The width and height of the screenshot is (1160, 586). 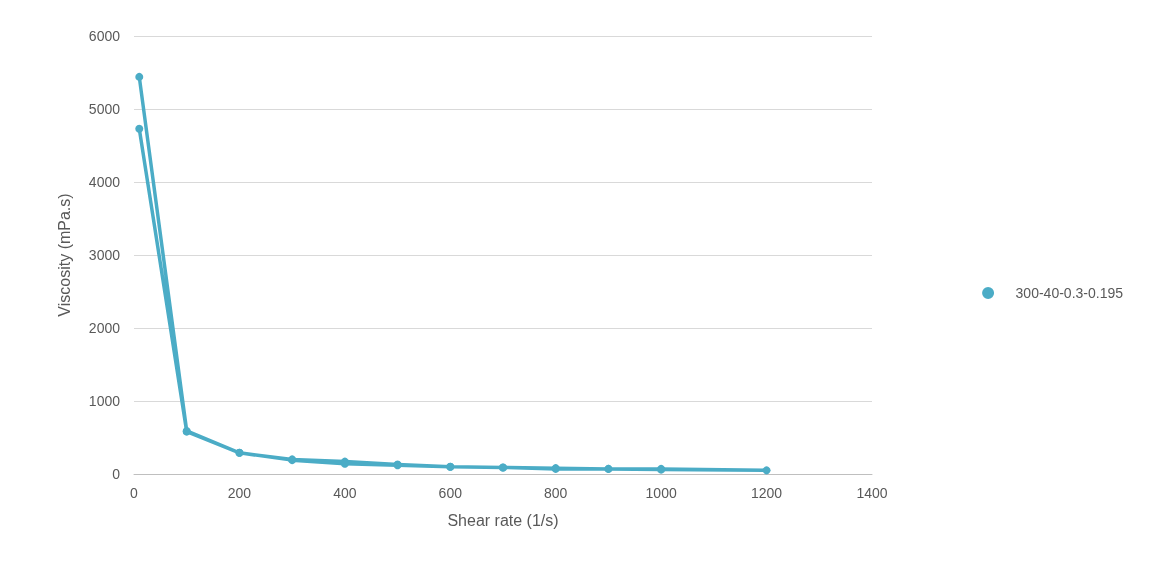 I want to click on y-tick-label: 6000, so click(x=104, y=36).